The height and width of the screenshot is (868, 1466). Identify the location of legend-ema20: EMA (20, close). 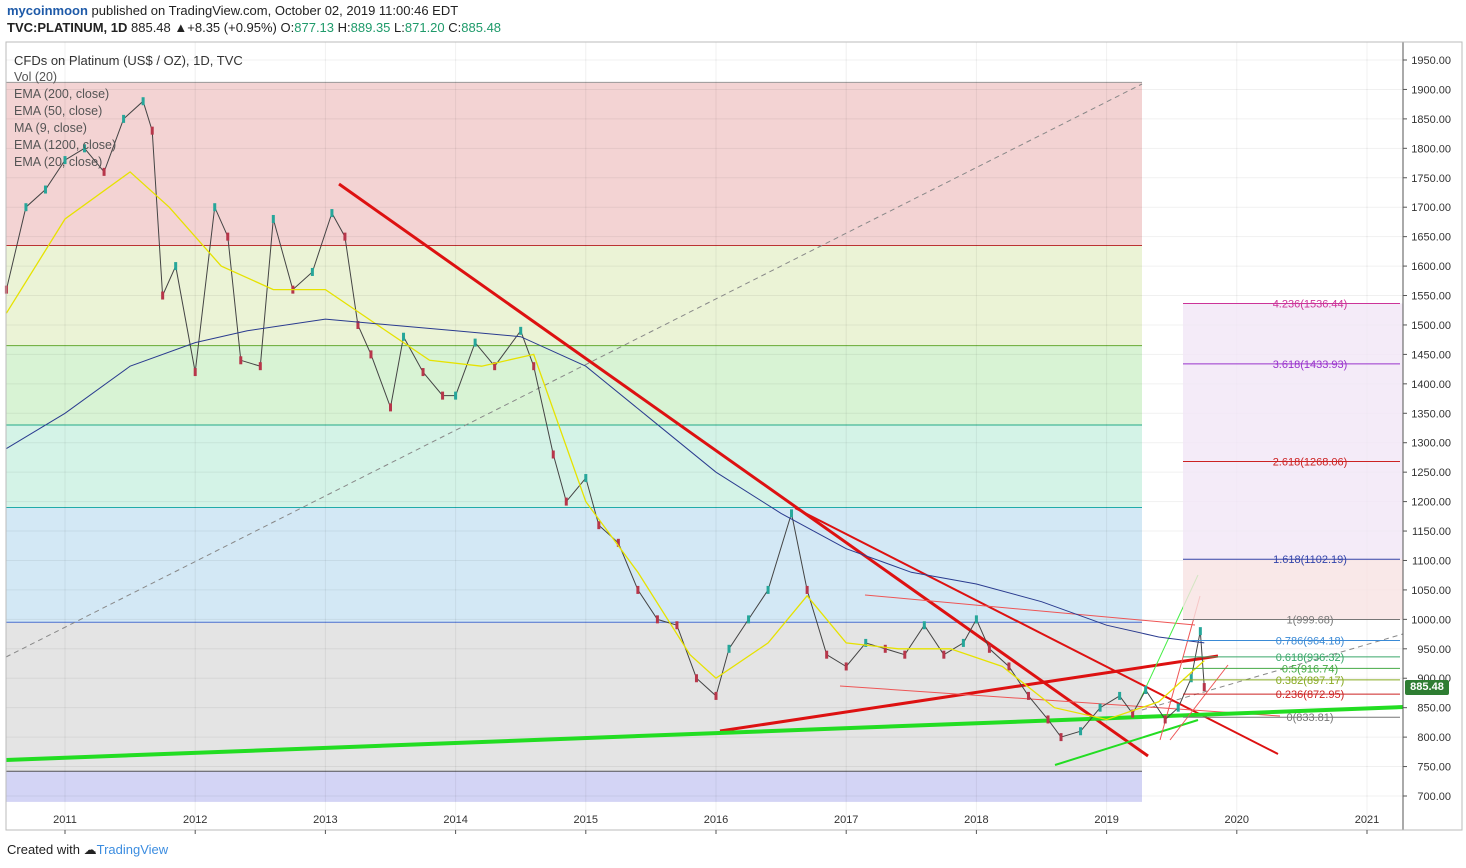
(58, 162).